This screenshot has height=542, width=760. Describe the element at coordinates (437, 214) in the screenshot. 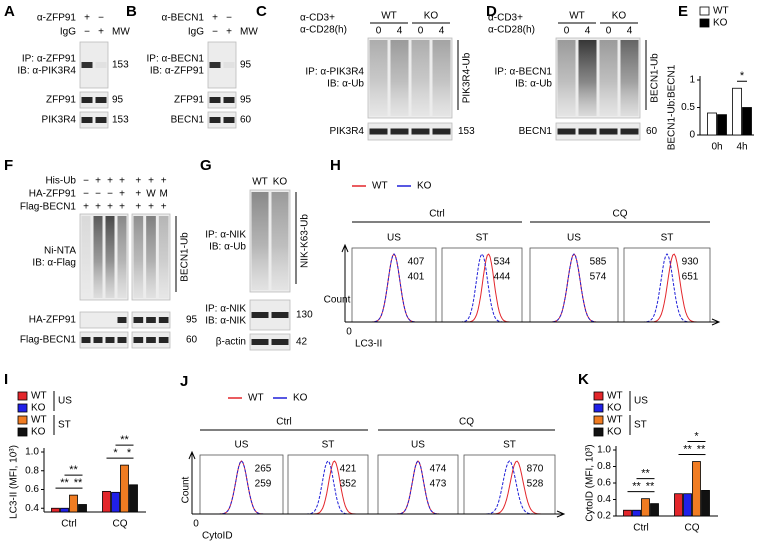

I see `group-label: Ctrl` at that location.